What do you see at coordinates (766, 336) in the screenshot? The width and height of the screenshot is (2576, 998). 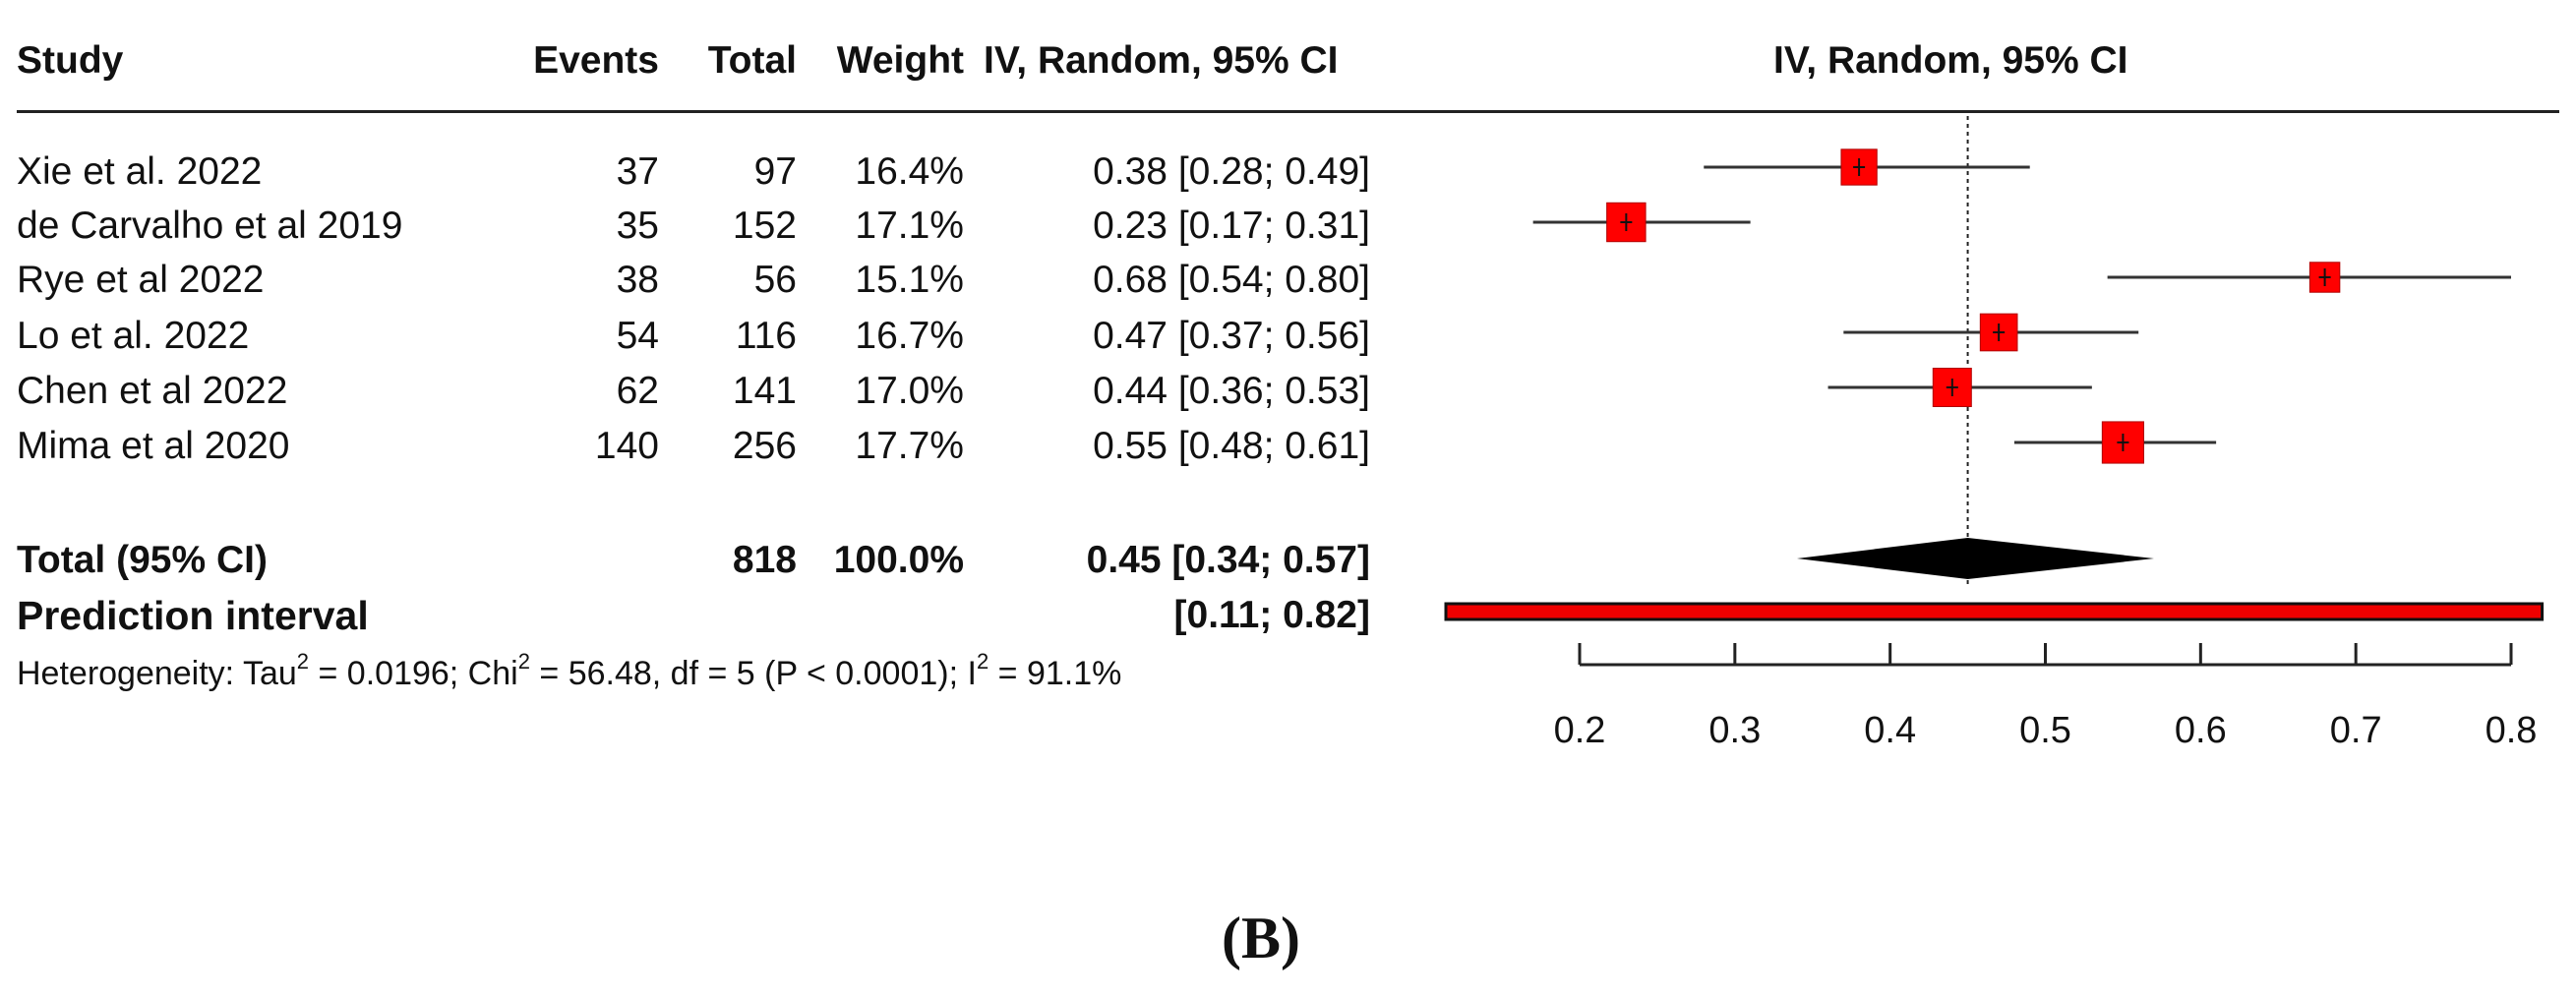 I see `study-total: 116` at bounding box center [766, 336].